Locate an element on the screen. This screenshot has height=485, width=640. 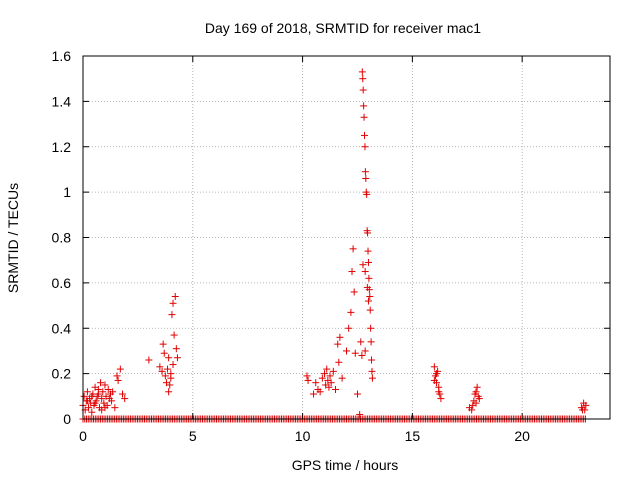
y-tick-label: 0.2 is located at coordinates (62, 374).